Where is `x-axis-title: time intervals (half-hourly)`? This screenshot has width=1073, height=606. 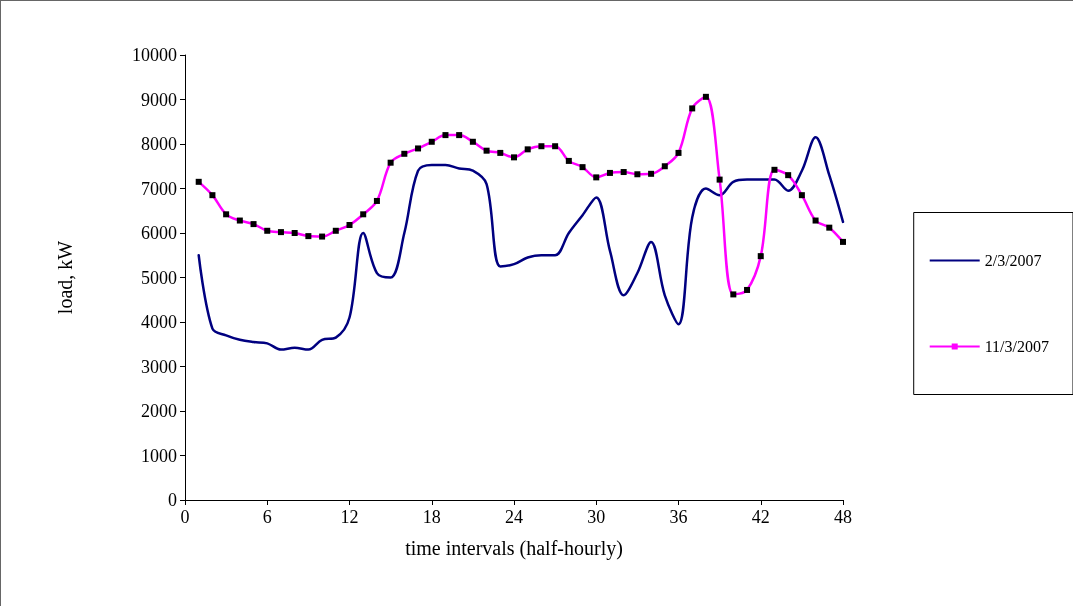
x-axis-title: time intervals (half-hourly) is located at coordinates (514, 548).